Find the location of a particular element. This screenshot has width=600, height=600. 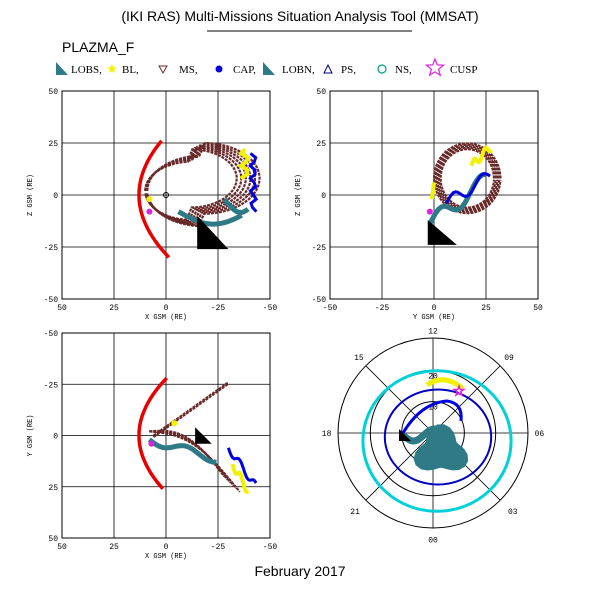

legend-marker-star-open-icon is located at coordinates (435, 67).